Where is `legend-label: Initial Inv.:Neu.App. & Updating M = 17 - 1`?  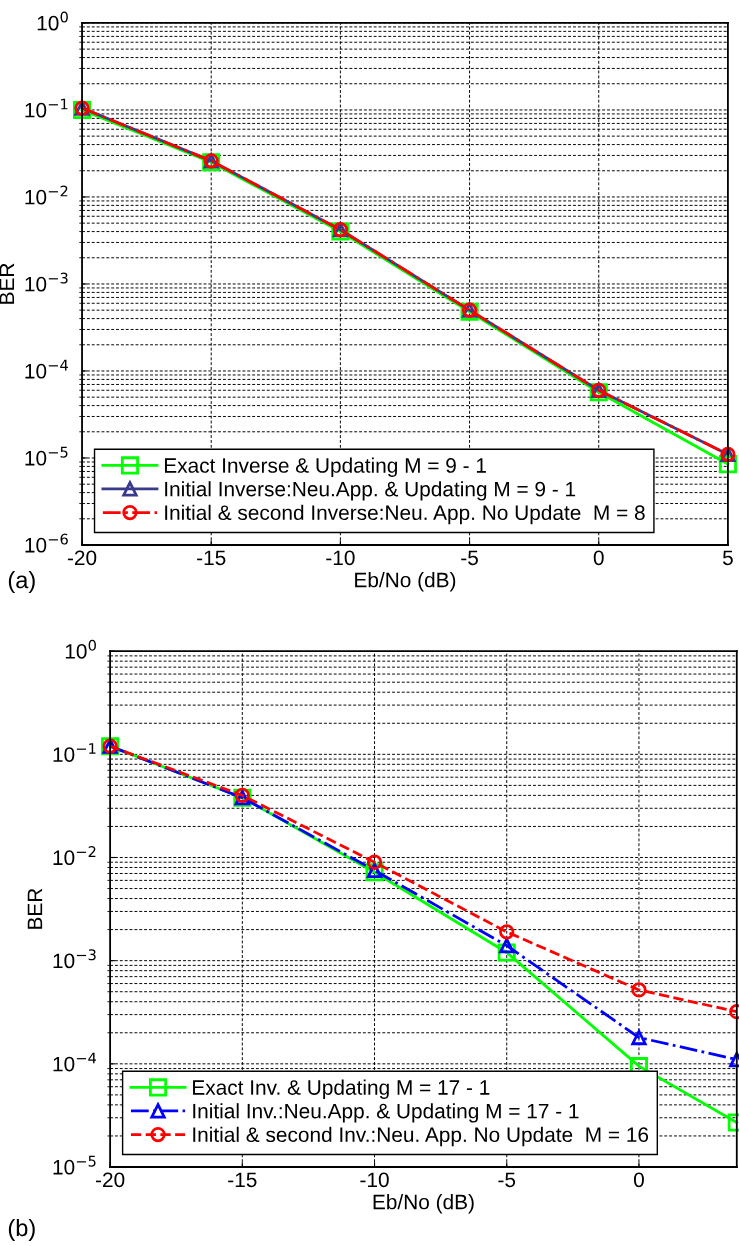
legend-label: Initial Inv.:Neu.App. & Updating M = 17 - 1 is located at coordinates (386, 1113).